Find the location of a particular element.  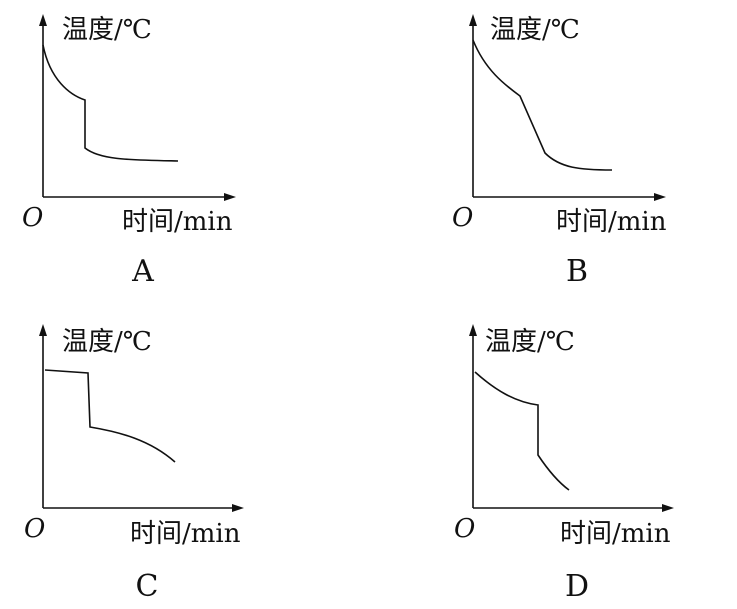

option-label: B is located at coordinates (577, 271).